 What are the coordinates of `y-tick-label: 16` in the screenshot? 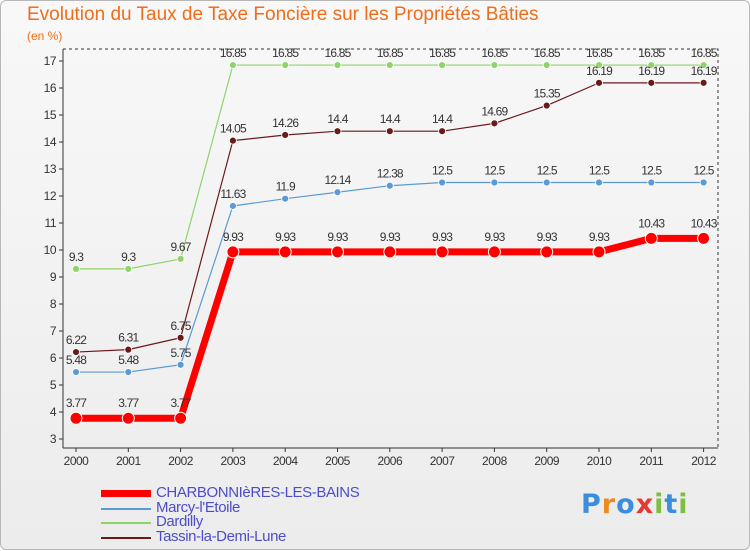 It's located at (50, 88).